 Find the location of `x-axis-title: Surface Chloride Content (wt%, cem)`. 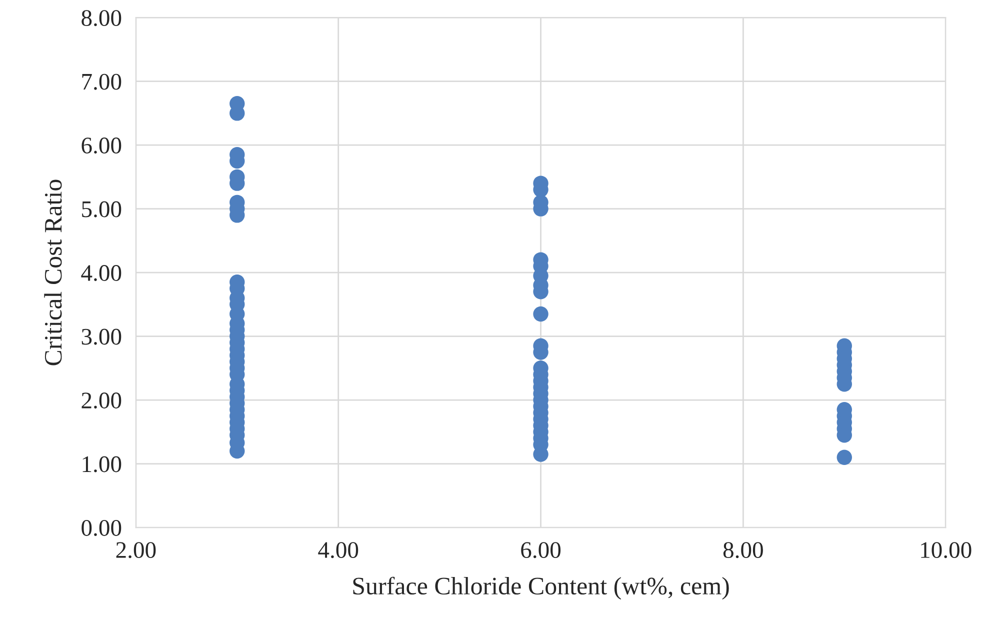

x-axis-title: Surface Chloride Content (wt%, cem) is located at coordinates (541, 588).